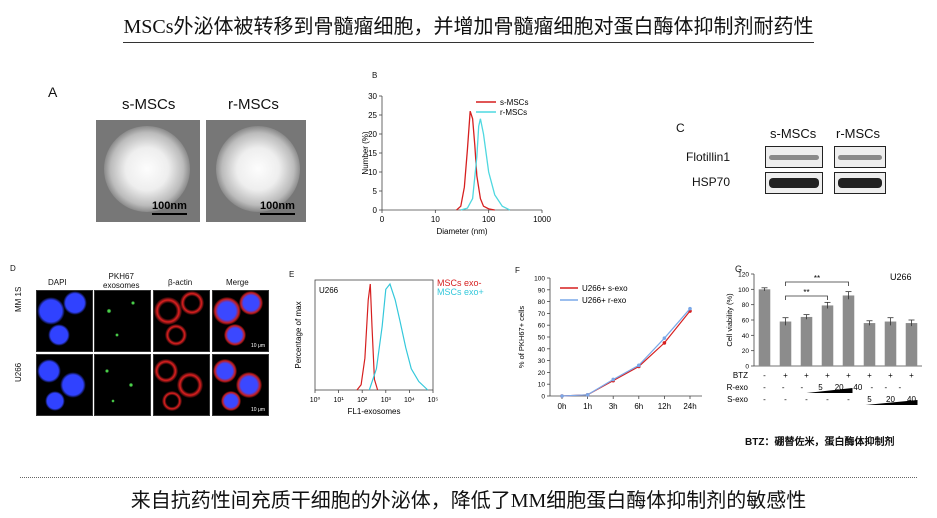 This screenshot has height=518, width=937. What do you see at coordinates (468, 477) in the screenshot?
I see `divider` at bounding box center [468, 477].